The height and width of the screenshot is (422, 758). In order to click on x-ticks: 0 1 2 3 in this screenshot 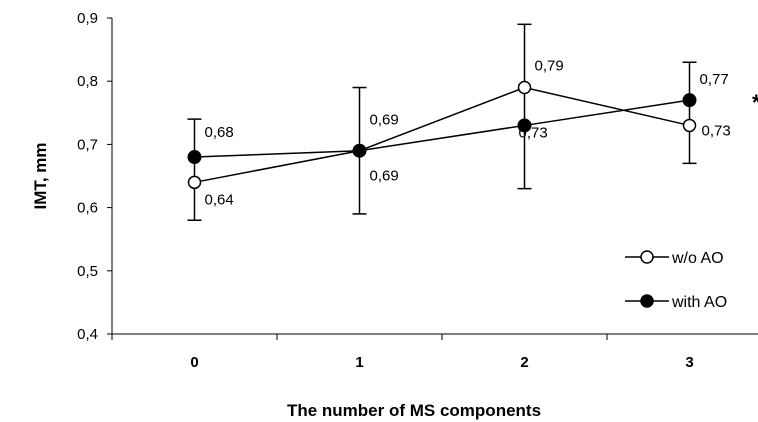, I will do `click(402, 352)`.